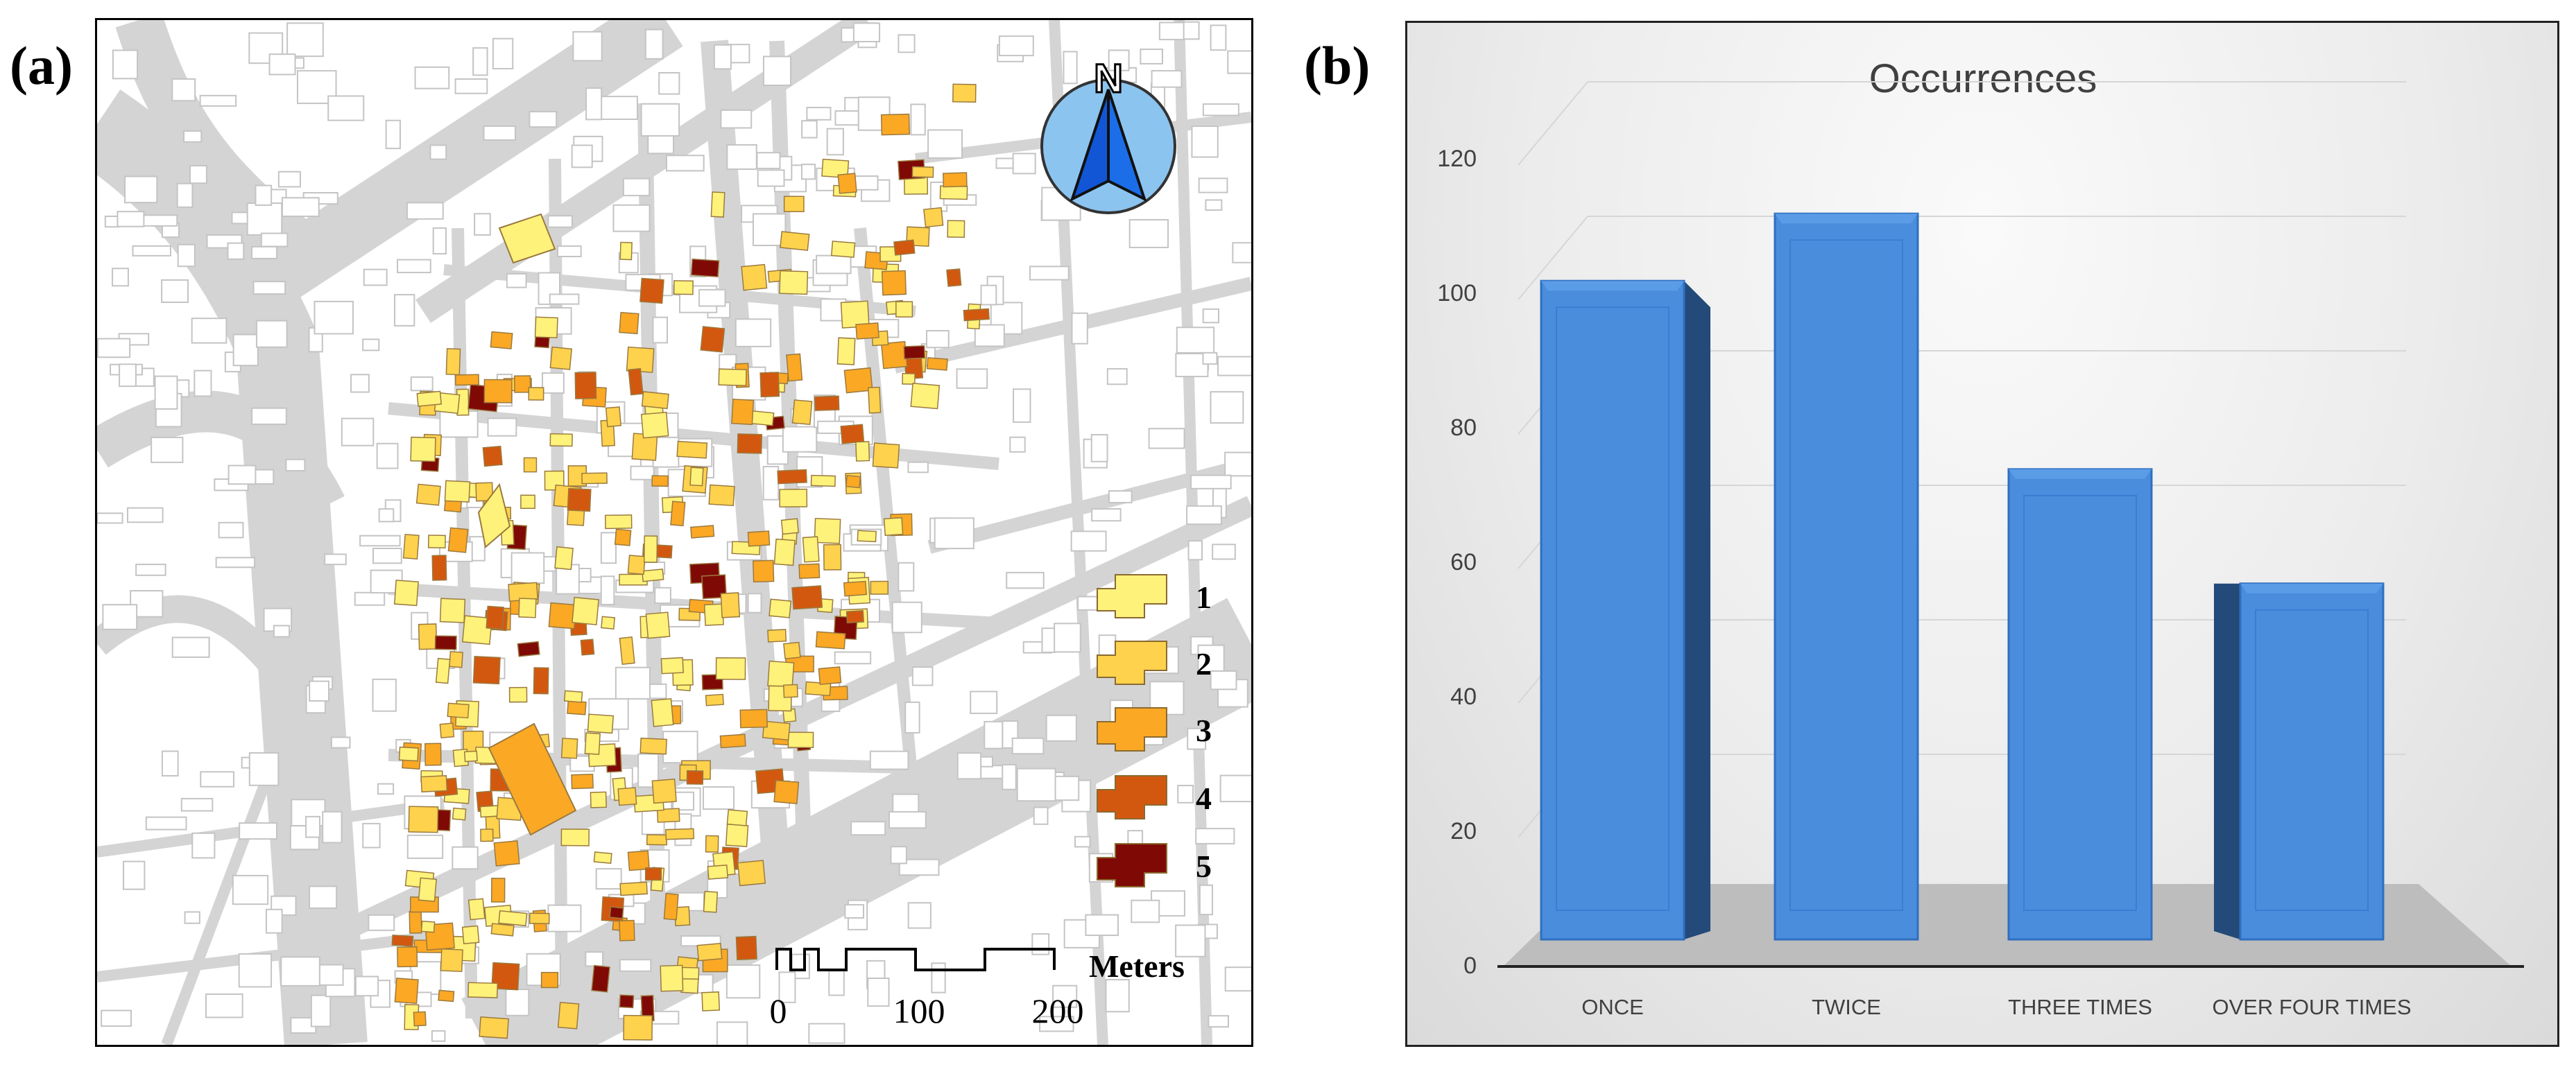  What do you see at coordinates (1612, 1007) in the screenshot?
I see `x-category-label: ONCE` at bounding box center [1612, 1007].